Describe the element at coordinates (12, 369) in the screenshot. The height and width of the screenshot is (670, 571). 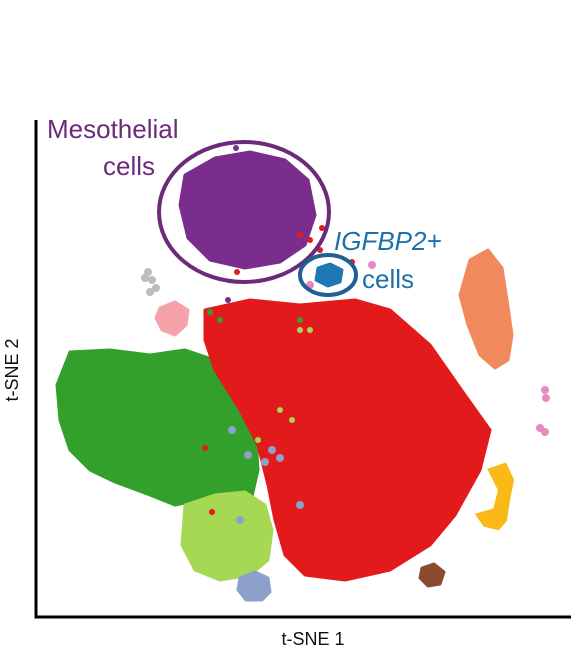
I see `y-axis-label: t-SNE 2` at that location.